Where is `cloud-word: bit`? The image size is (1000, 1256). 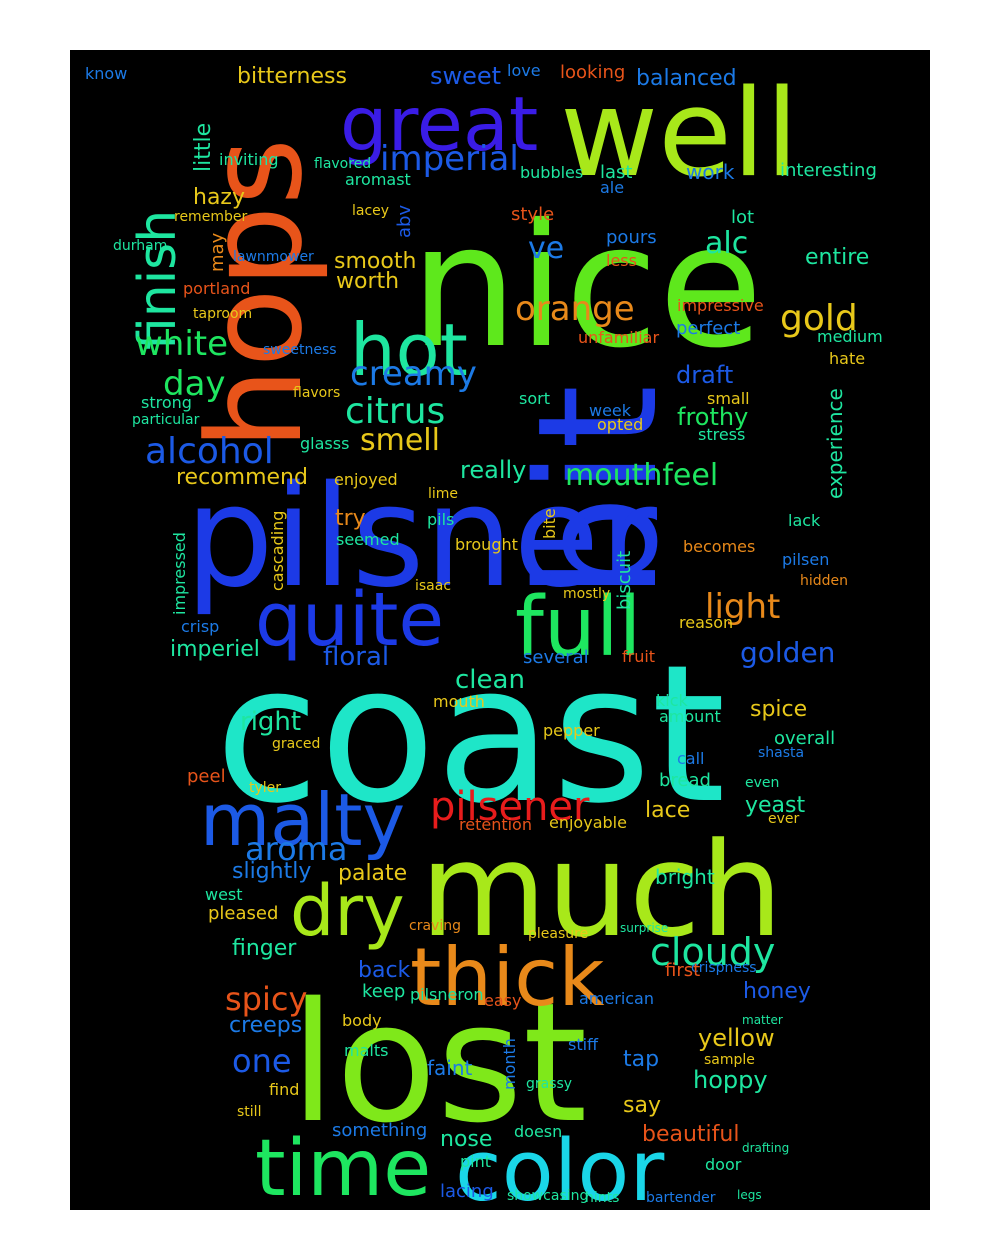 cloud-word: bit is located at coordinates (598, 492).